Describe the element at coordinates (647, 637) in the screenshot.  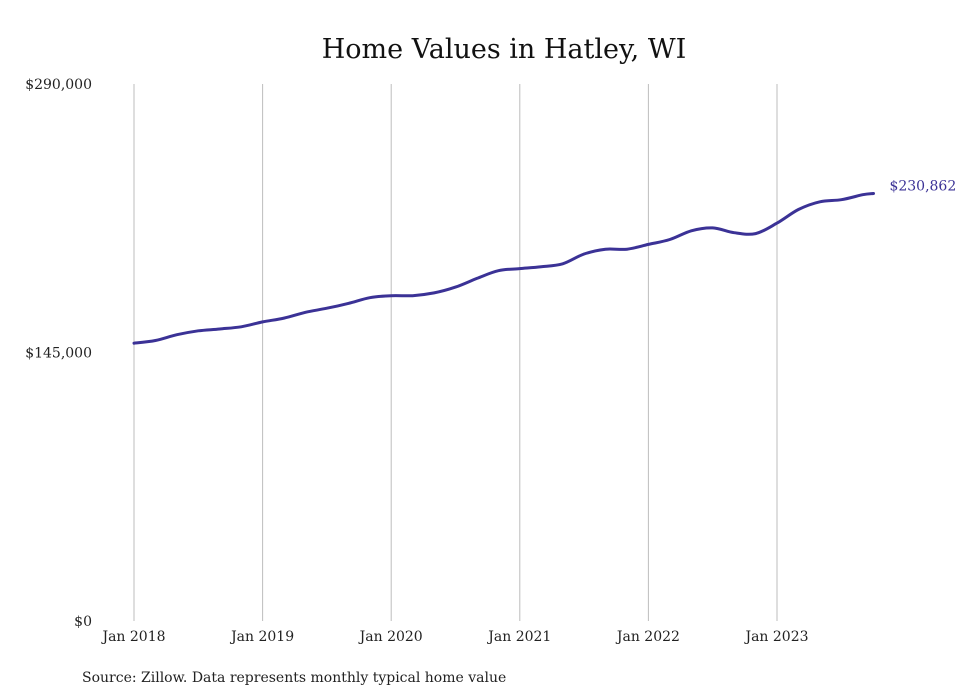
I see `x-tick-label: Jan 2022` at that location.